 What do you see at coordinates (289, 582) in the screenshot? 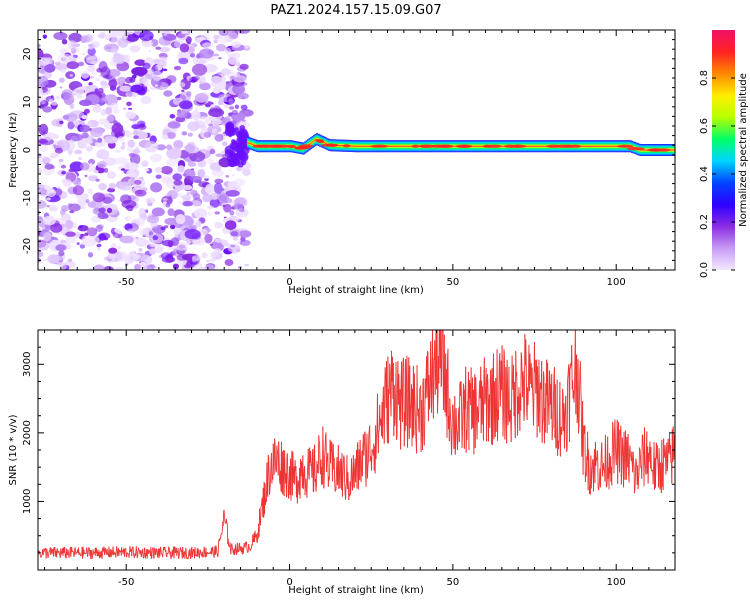
I see `x-tick-label: 0` at bounding box center [289, 582].